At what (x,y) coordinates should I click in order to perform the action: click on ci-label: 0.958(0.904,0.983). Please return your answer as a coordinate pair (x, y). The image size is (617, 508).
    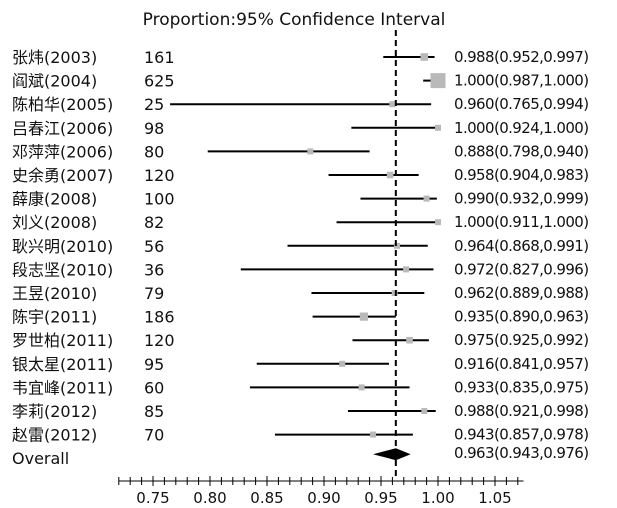
    Looking at the image, I should click on (521, 175).